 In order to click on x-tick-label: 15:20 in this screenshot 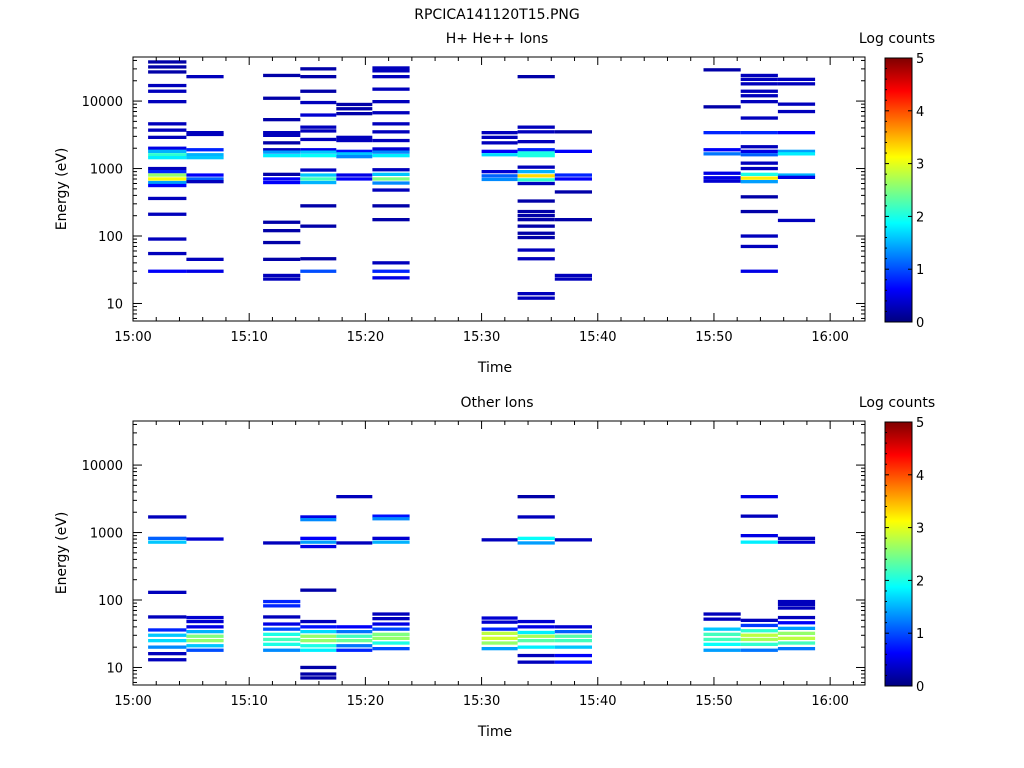, I will do `click(365, 701)`.